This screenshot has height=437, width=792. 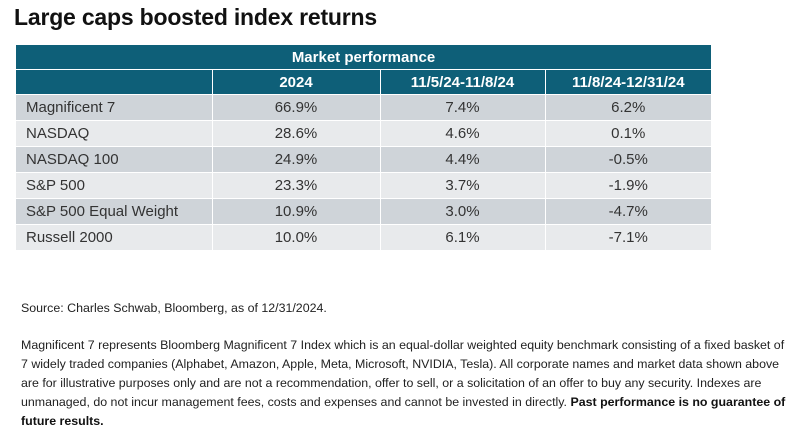 I want to click on table-cell: 23.3%, so click(x=295, y=185).